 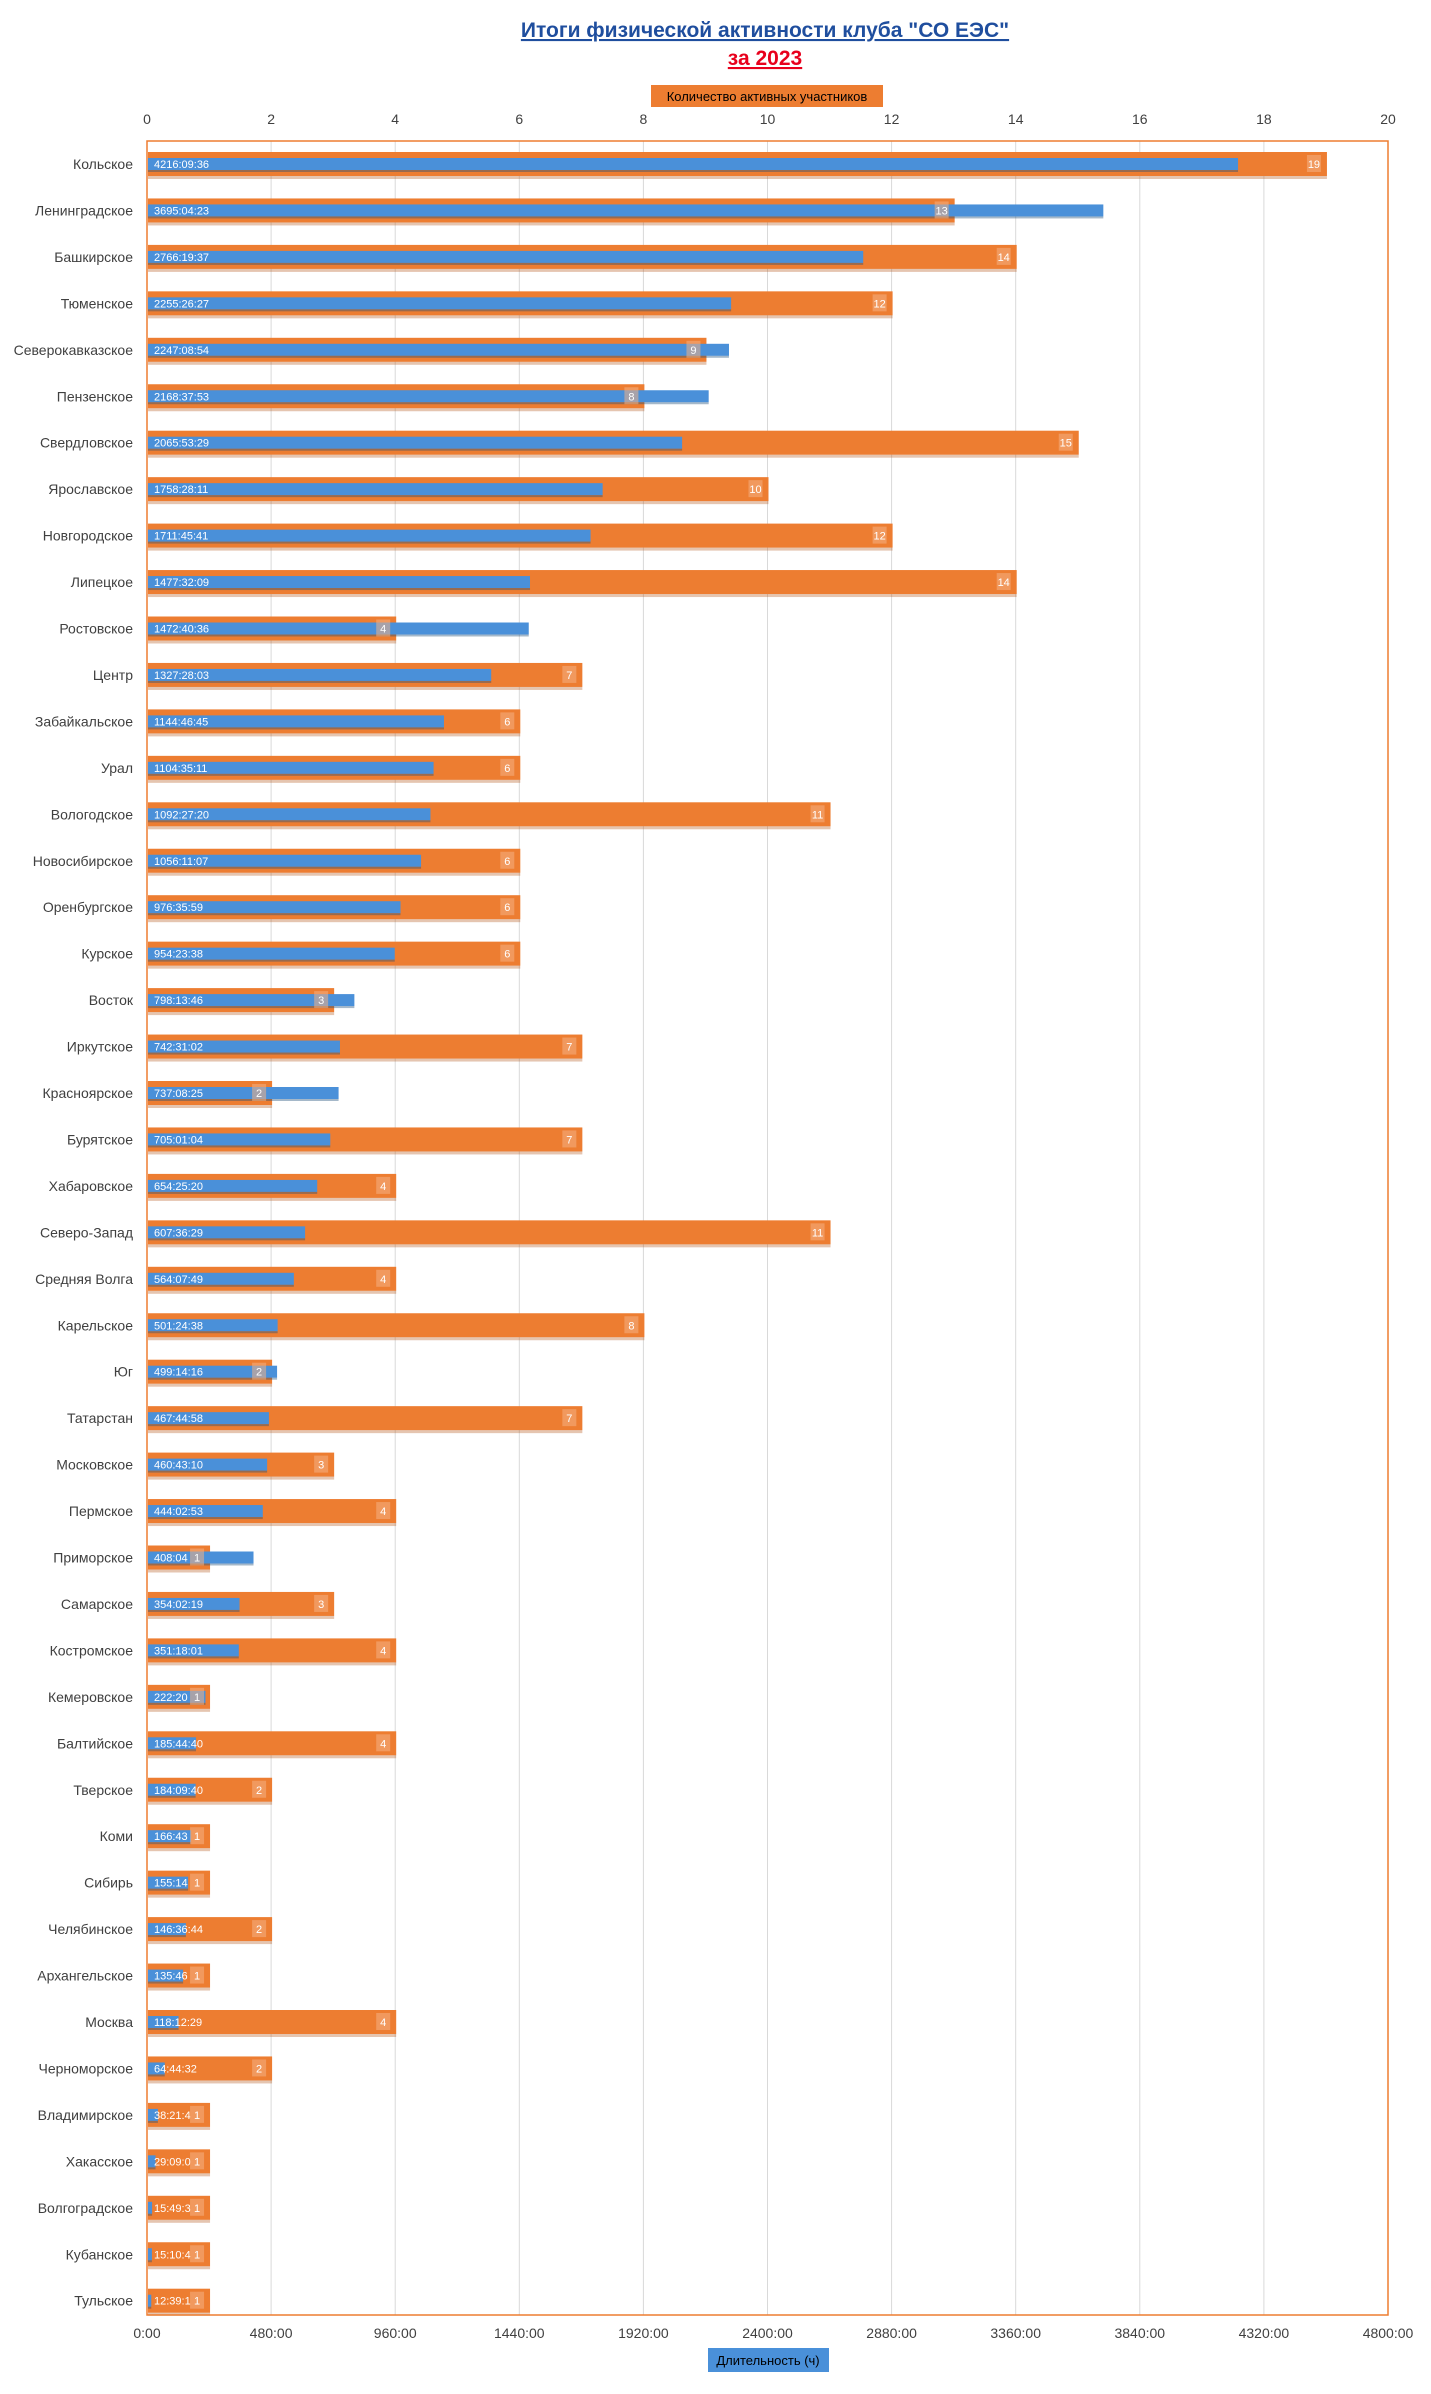 I want to click on duration-label: 1477:32:09, so click(x=181, y=583).